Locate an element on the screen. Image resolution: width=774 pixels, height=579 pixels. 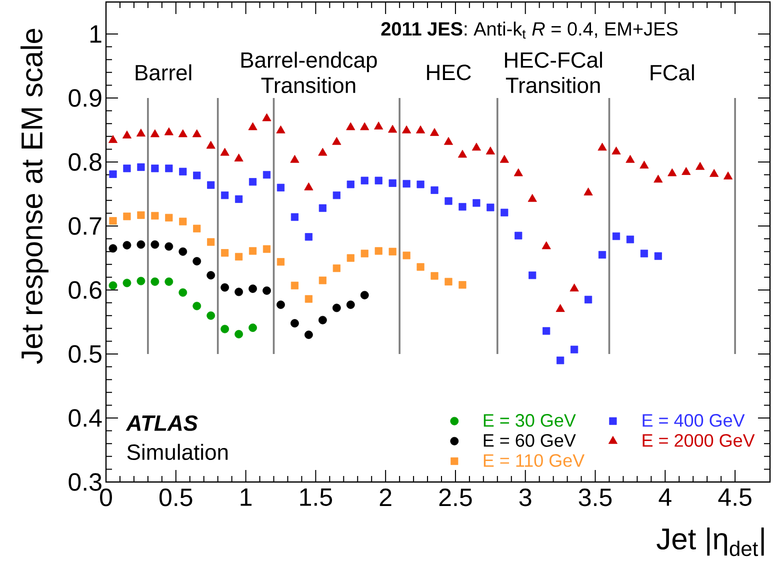
y-tick-label: 0.9 is located at coordinates (85, 98).